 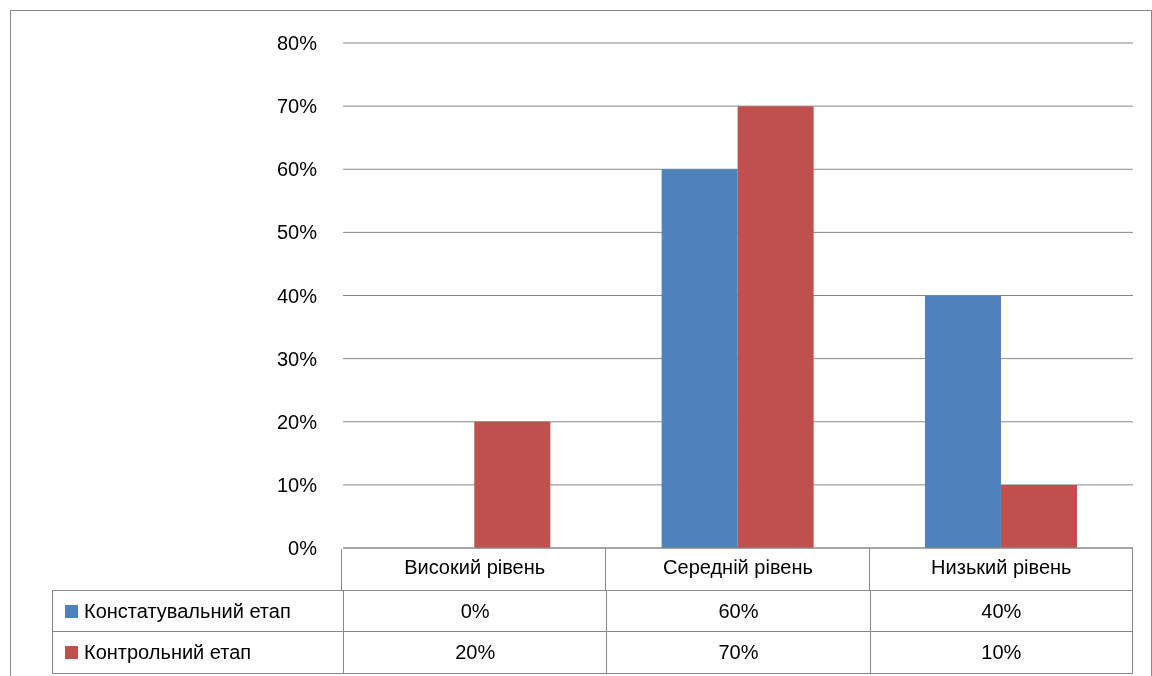 What do you see at coordinates (1001, 567) in the screenshot?
I see `x-tick-label: Низький рівень` at bounding box center [1001, 567].